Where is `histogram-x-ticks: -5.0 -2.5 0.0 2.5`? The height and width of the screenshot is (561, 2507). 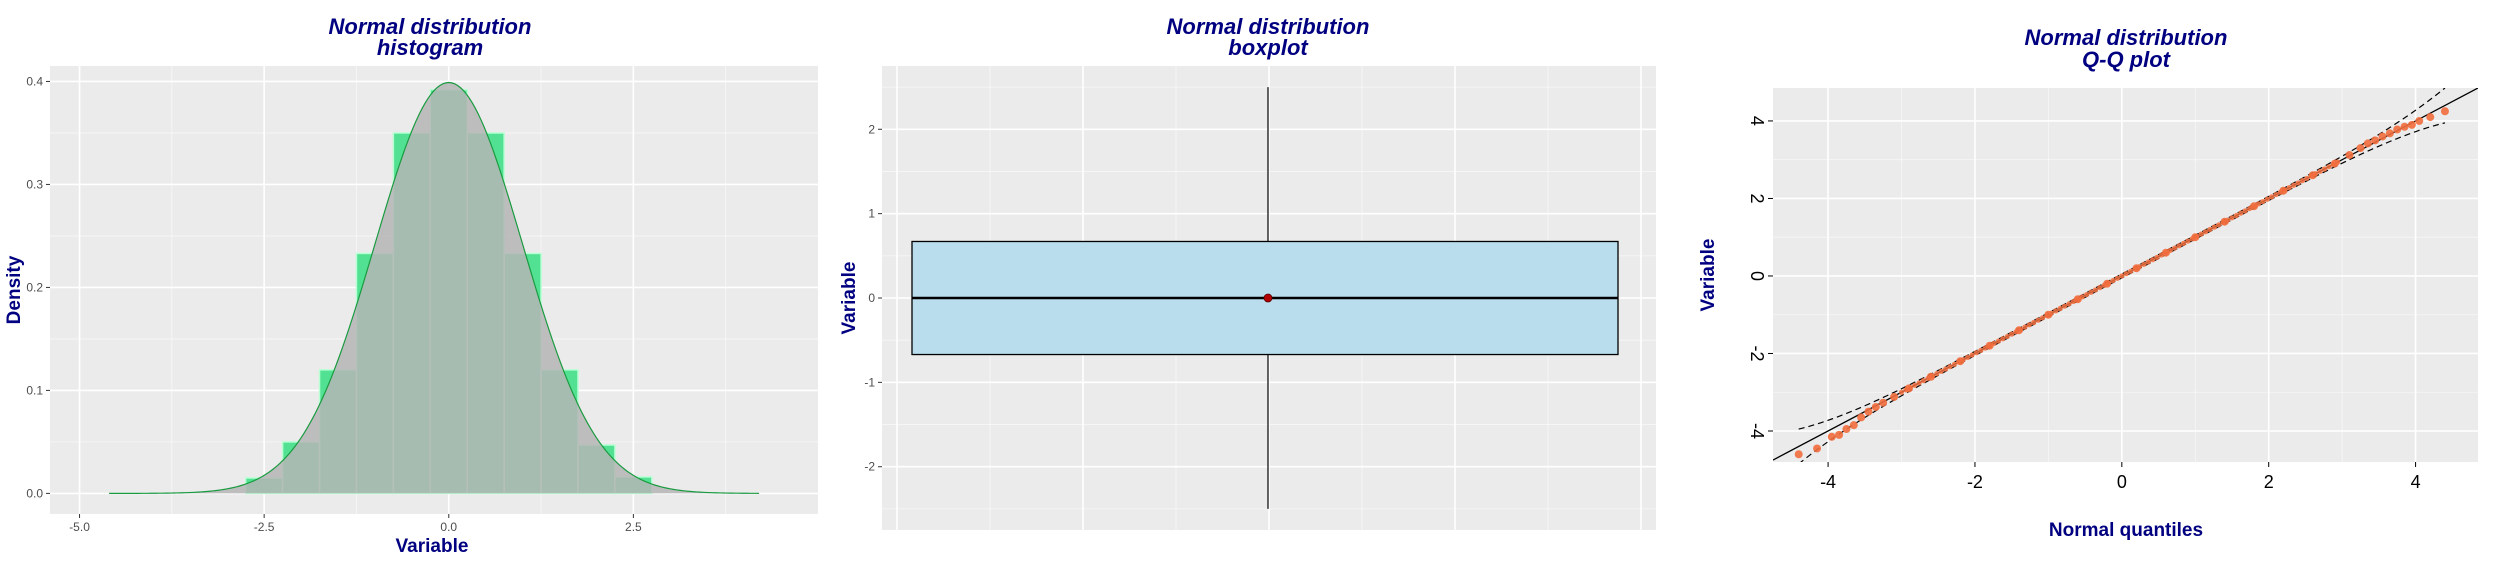
histogram-x-ticks: -5.0 -2.5 0.0 2.5 is located at coordinates (355, 524).